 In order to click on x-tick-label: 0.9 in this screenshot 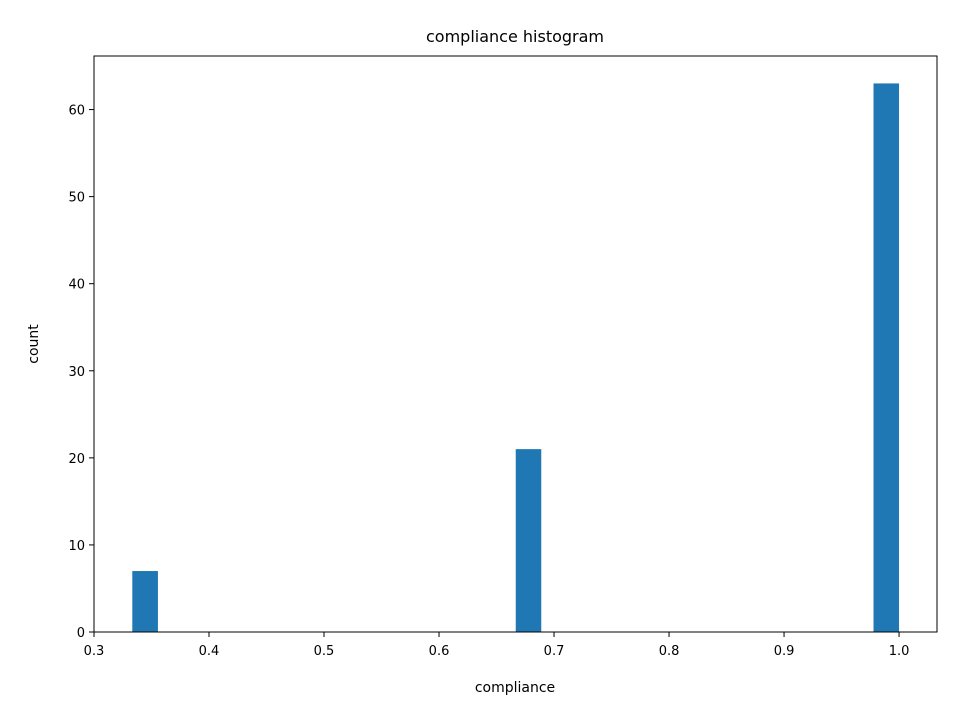, I will do `click(784, 651)`.